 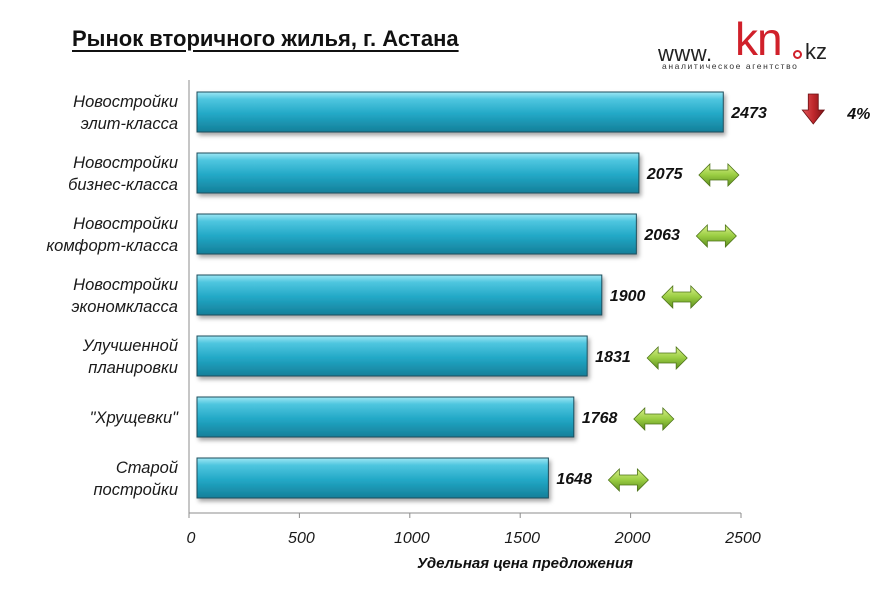 I want to click on category-label: планировки, so click(x=133, y=368).